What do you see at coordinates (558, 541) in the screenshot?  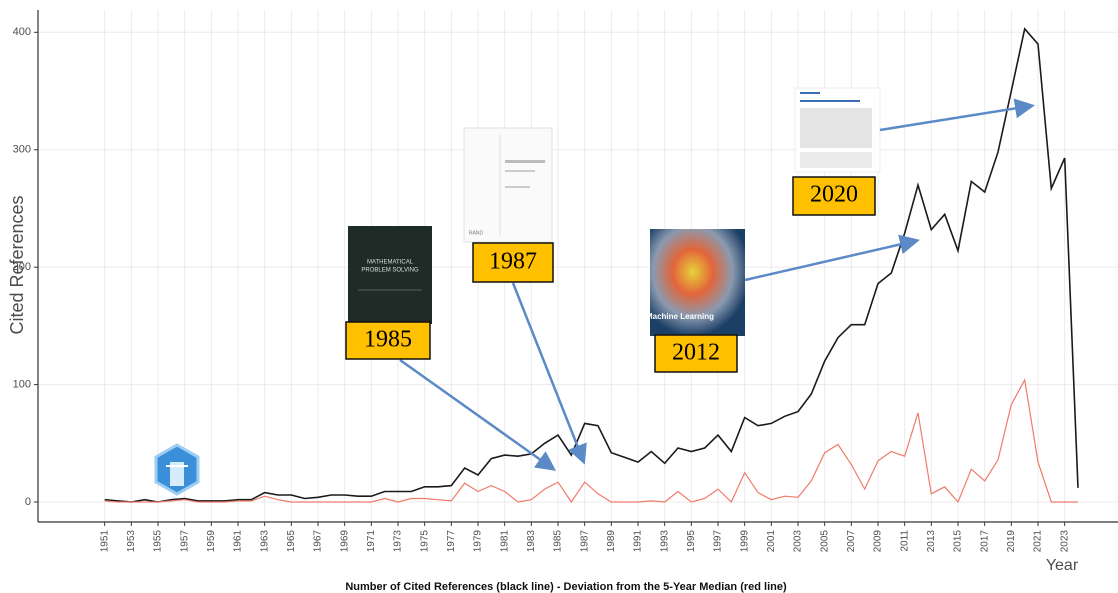 I see `x-tick-label: 1985` at bounding box center [558, 541].